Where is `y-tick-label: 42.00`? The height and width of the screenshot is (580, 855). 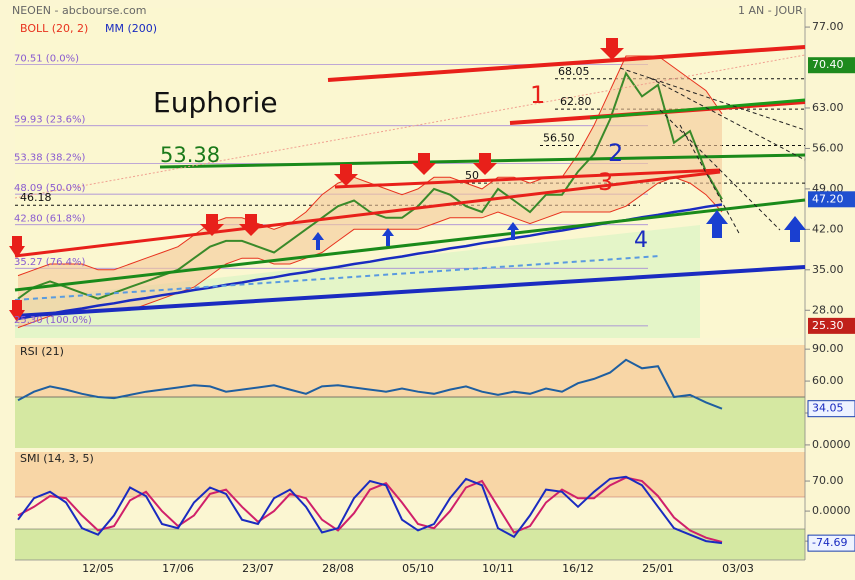 y-tick-label: 42.00 is located at coordinates (828, 228).